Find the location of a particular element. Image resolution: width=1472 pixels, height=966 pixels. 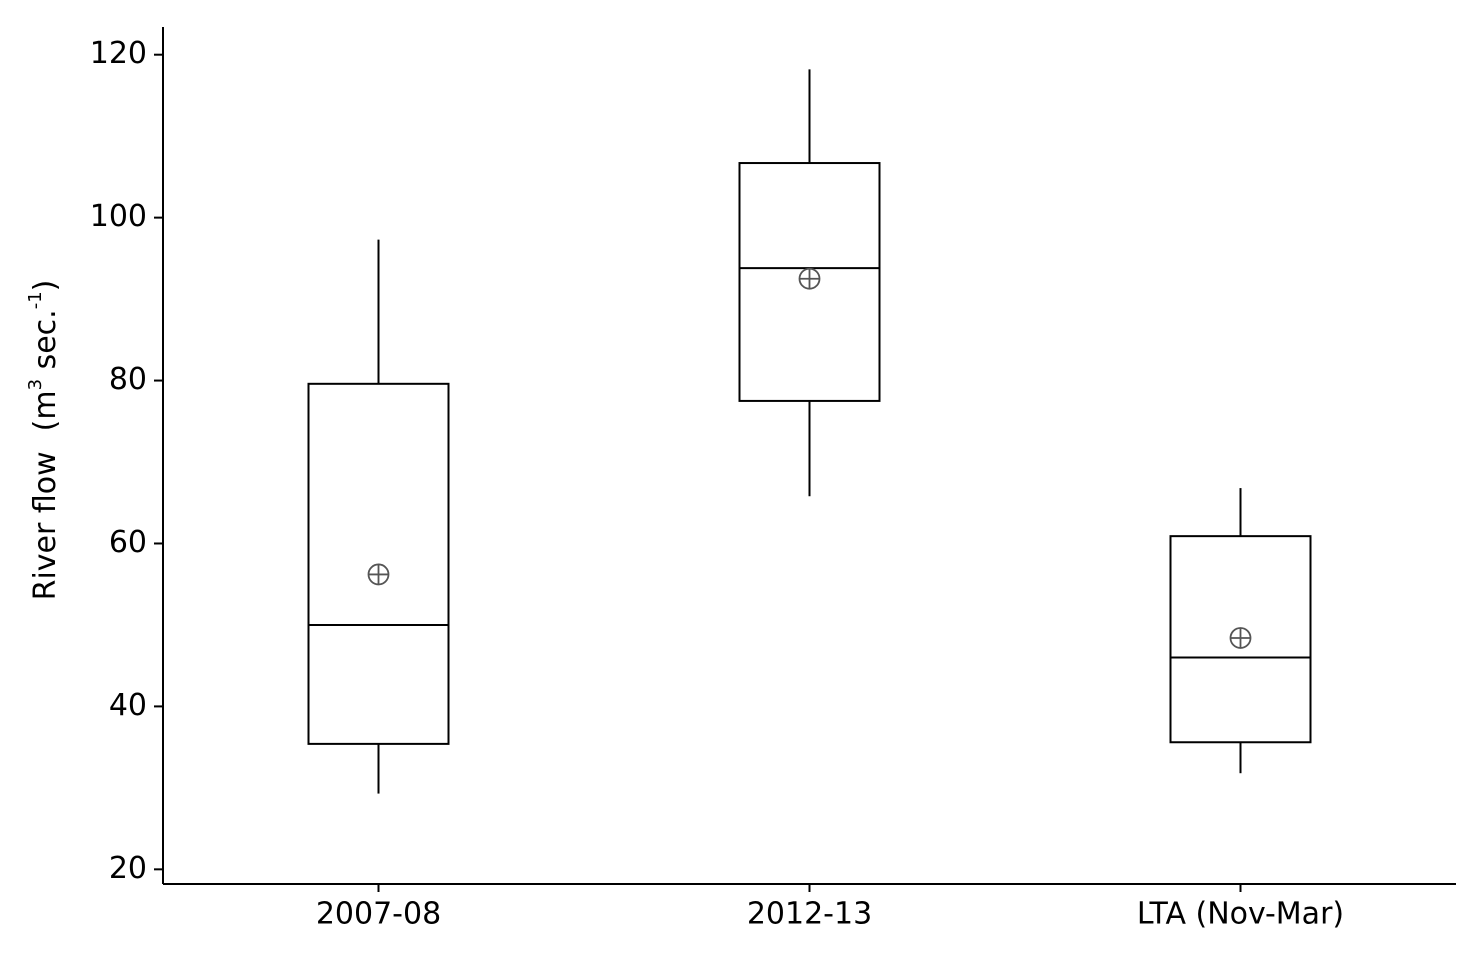

x-tick-label: LTA (Nov-Mar) is located at coordinates (1240, 914).